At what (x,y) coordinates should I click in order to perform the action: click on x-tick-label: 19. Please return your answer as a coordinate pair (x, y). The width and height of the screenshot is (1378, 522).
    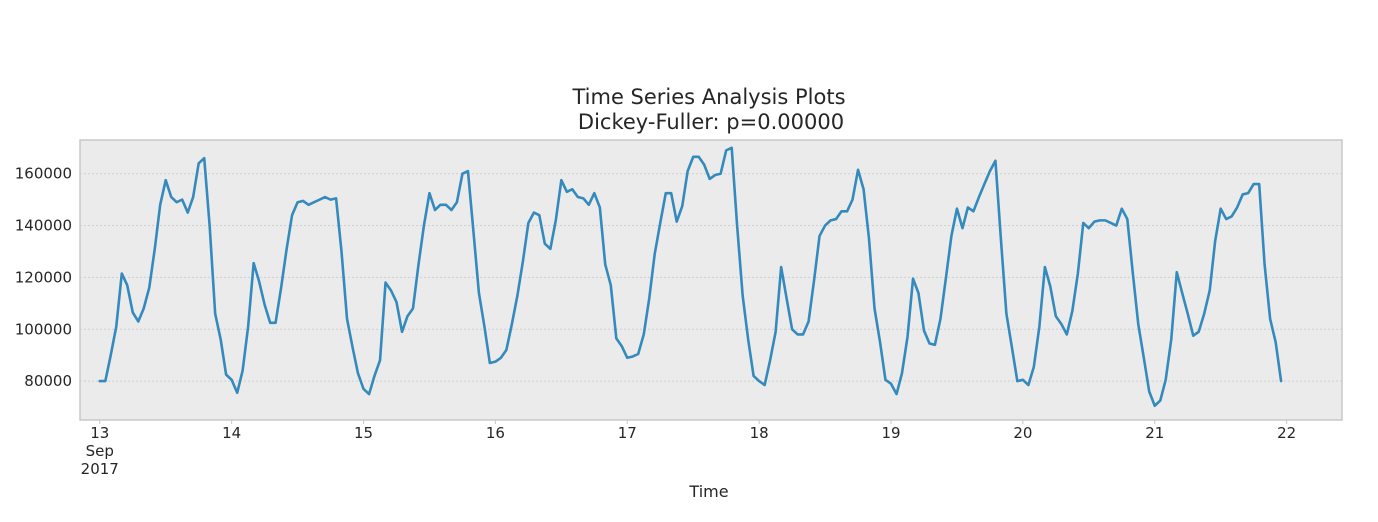
    Looking at the image, I should click on (890, 433).